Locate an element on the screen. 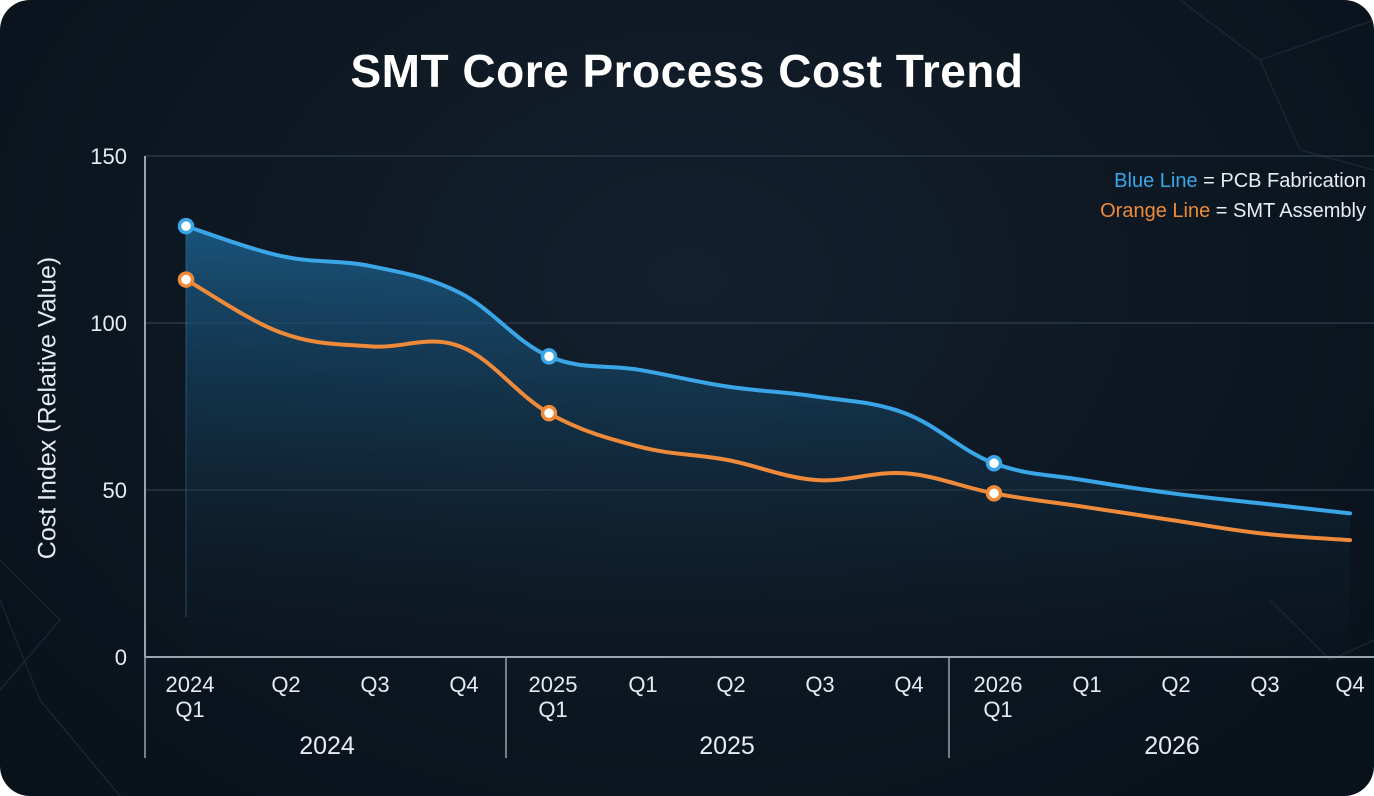  x-tick-label: 2026 is located at coordinates (998, 684).